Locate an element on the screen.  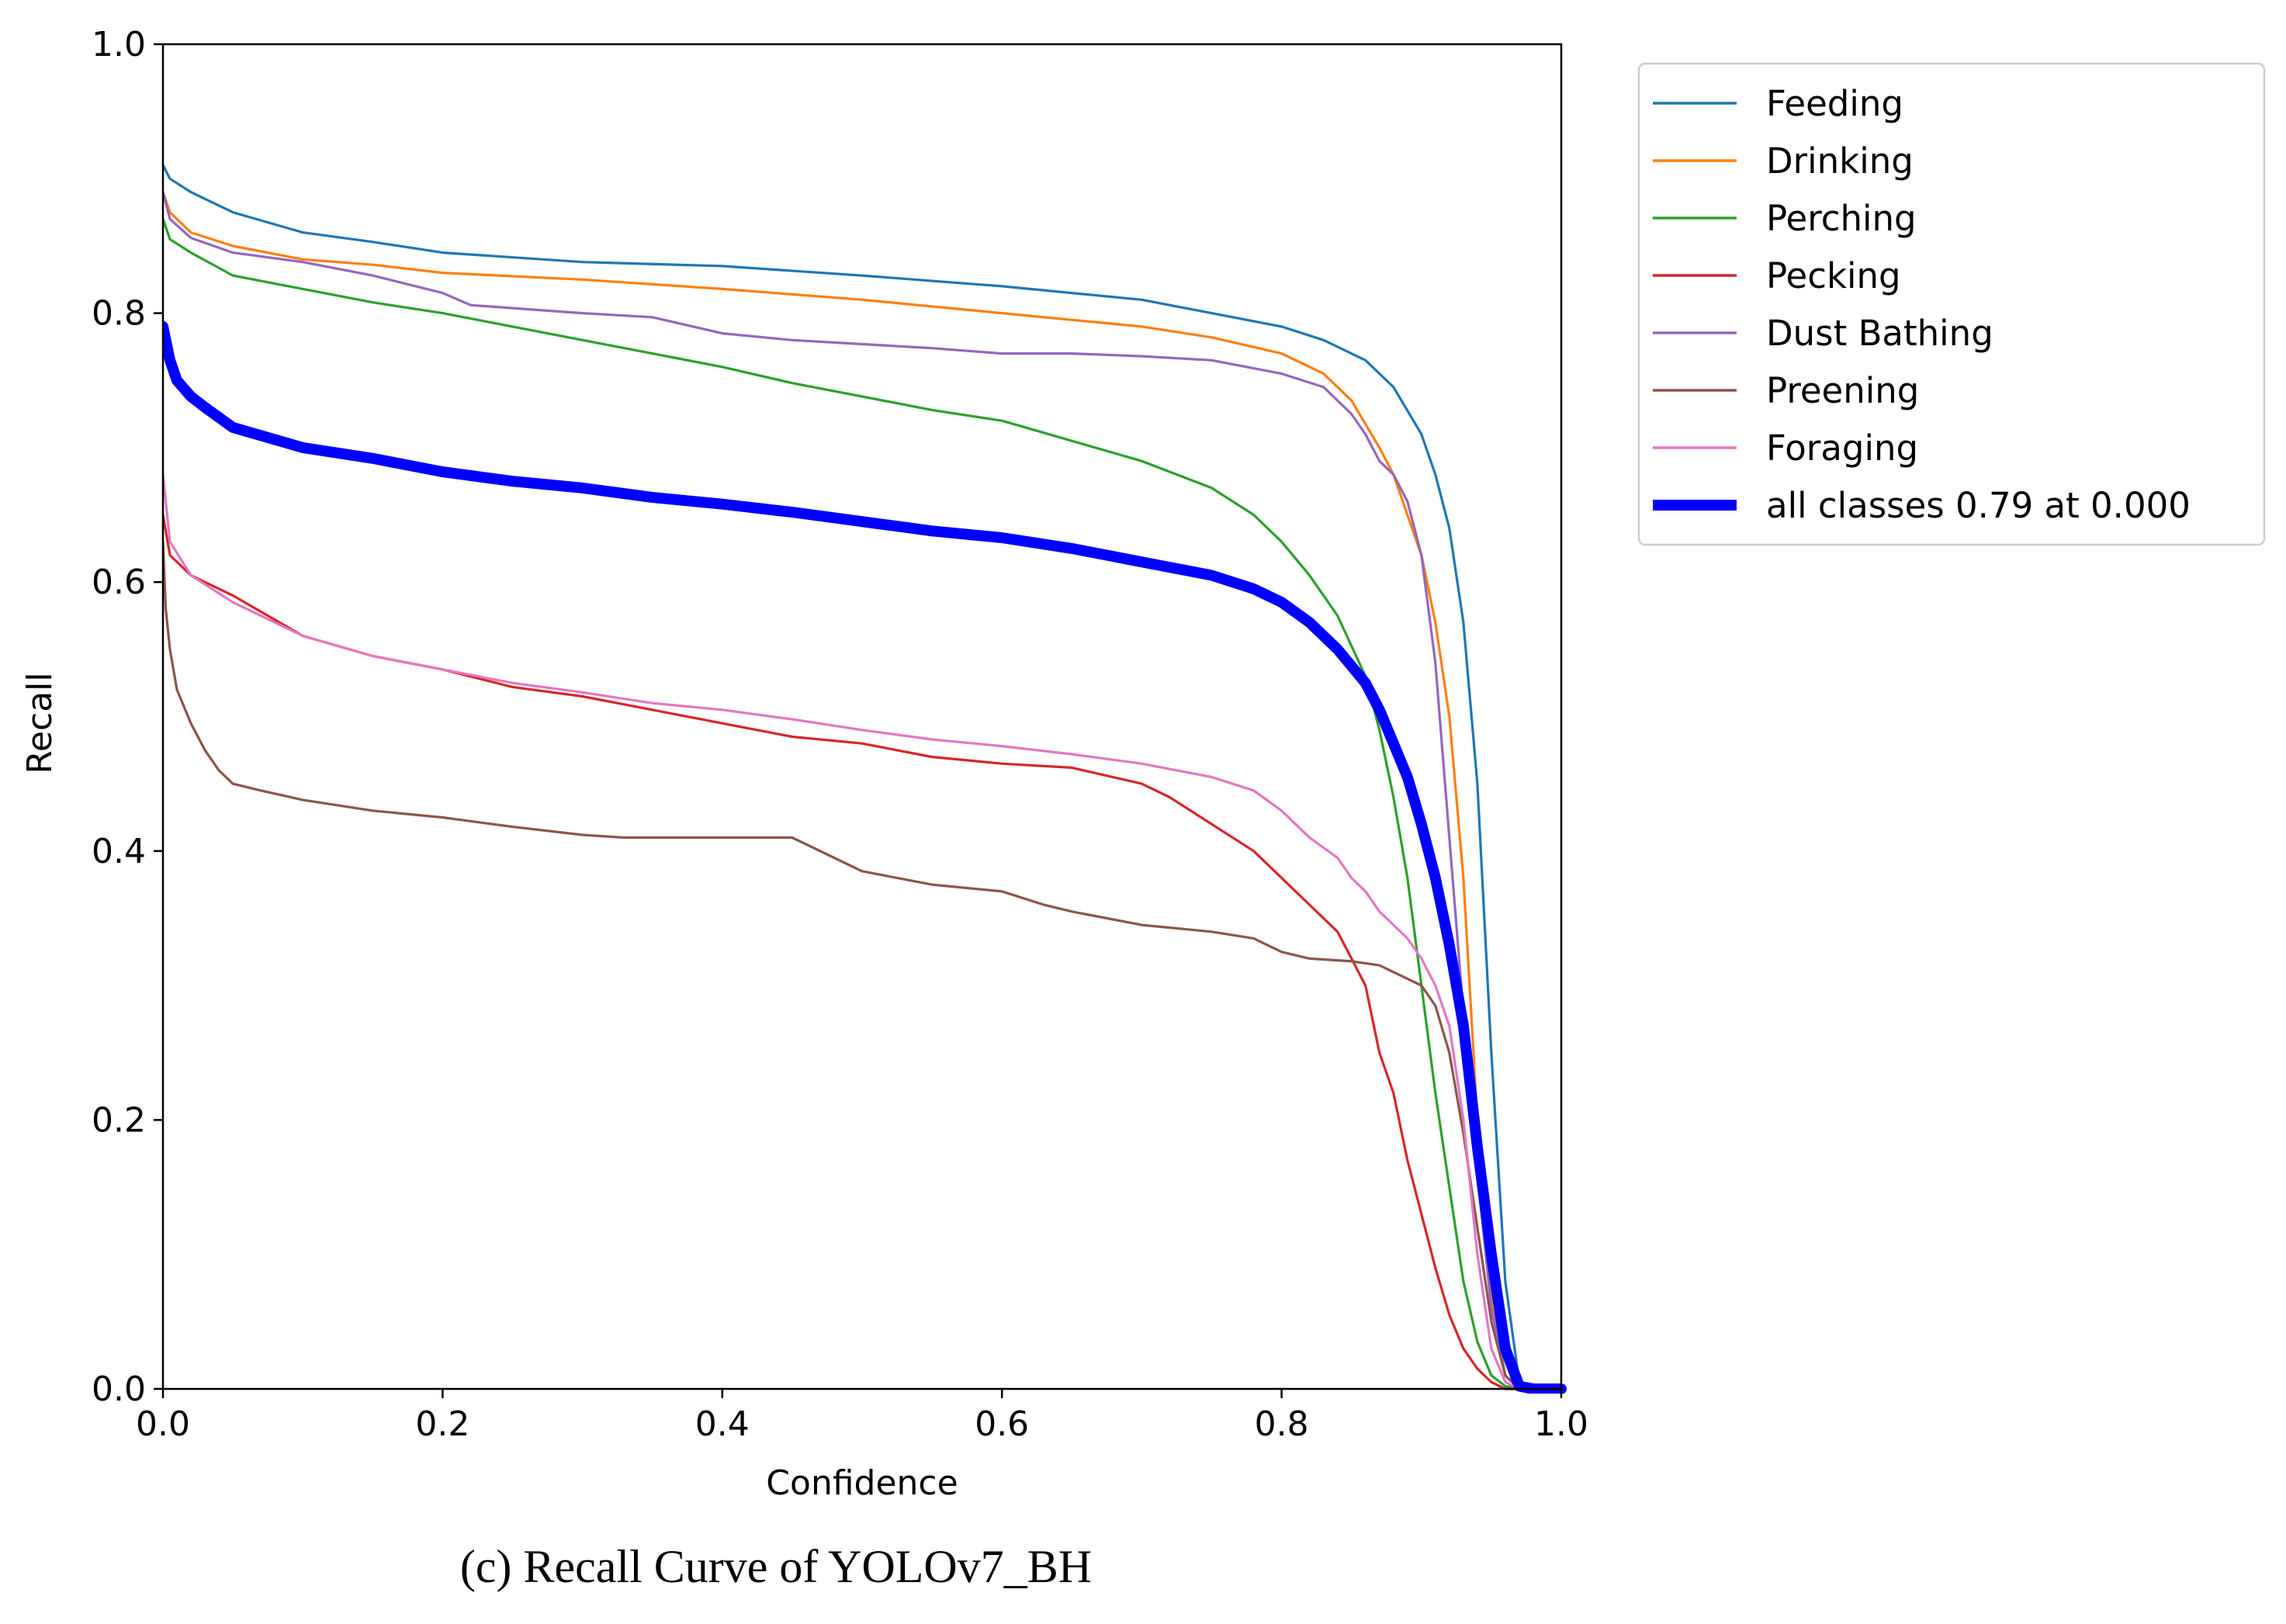
y-axis-ticks: 0.0 0.2 0.4 0.6 0.8 1.0 is located at coordinates (128, 717).